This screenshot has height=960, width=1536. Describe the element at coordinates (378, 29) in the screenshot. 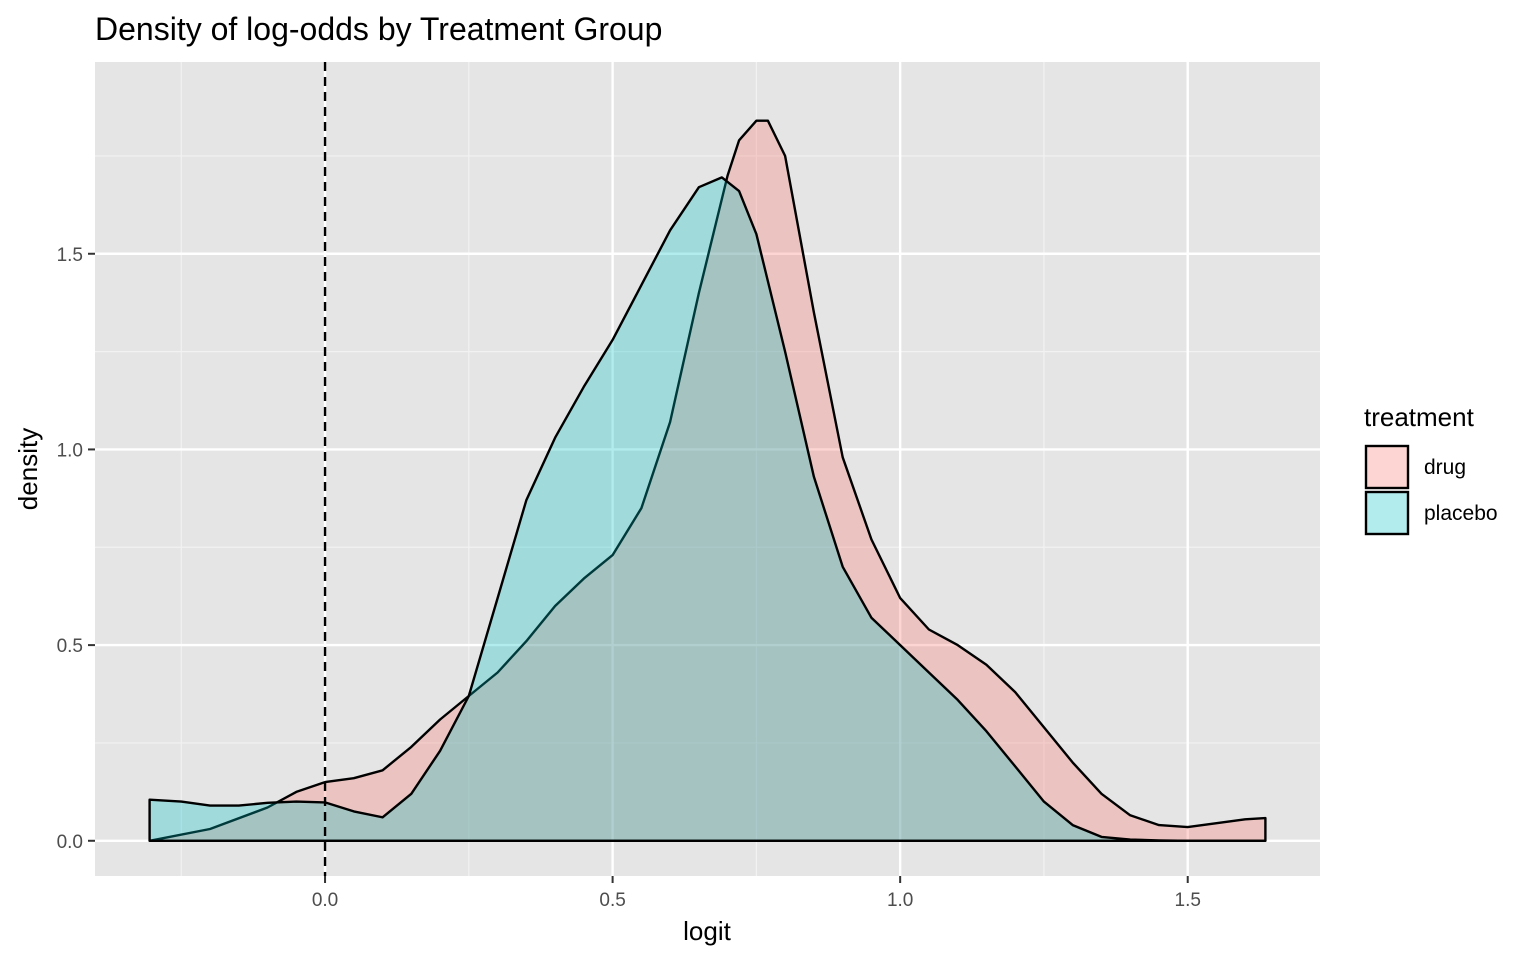

I see `chart-title: Density of log-odds by Treatment Group` at that location.